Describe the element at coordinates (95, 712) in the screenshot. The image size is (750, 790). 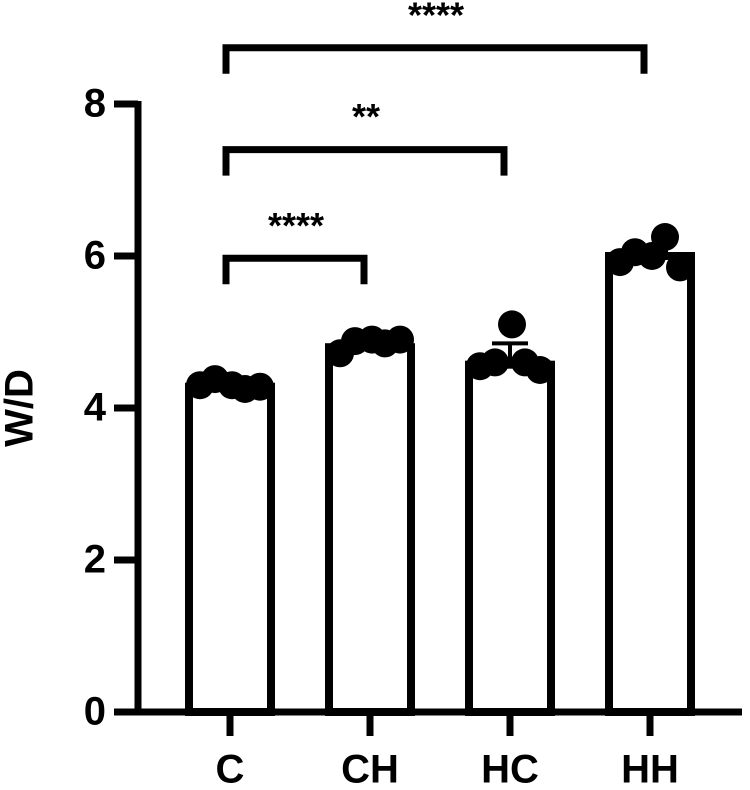
I see `y-tick-label: 0` at that location.